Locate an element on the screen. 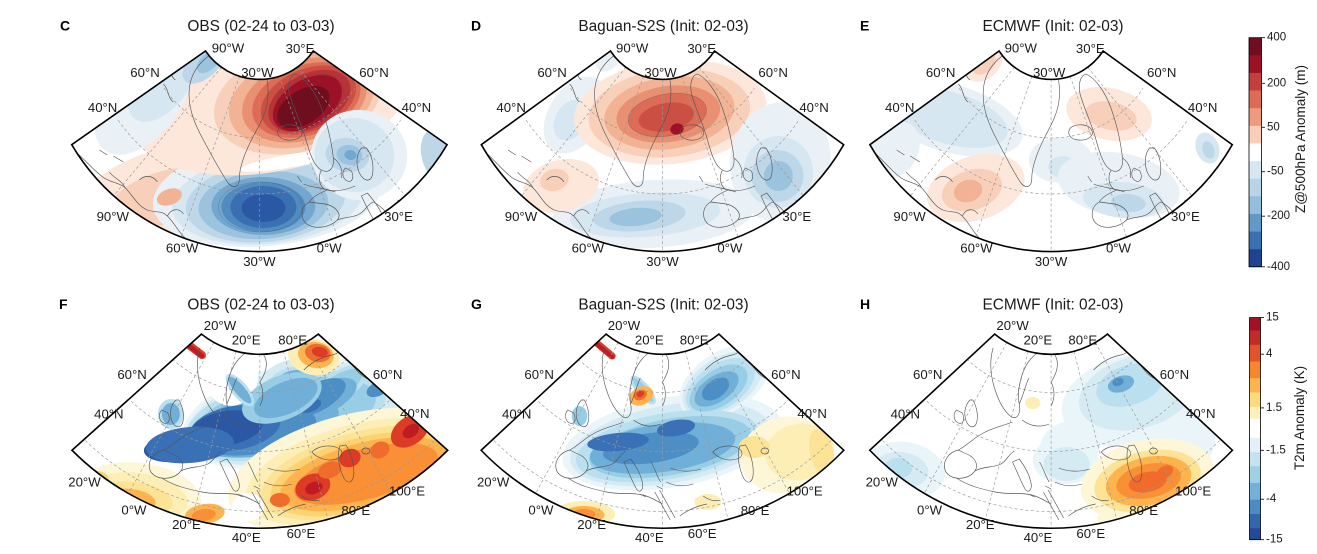  svg-text: 50 is located at coordinates (1273, 127).